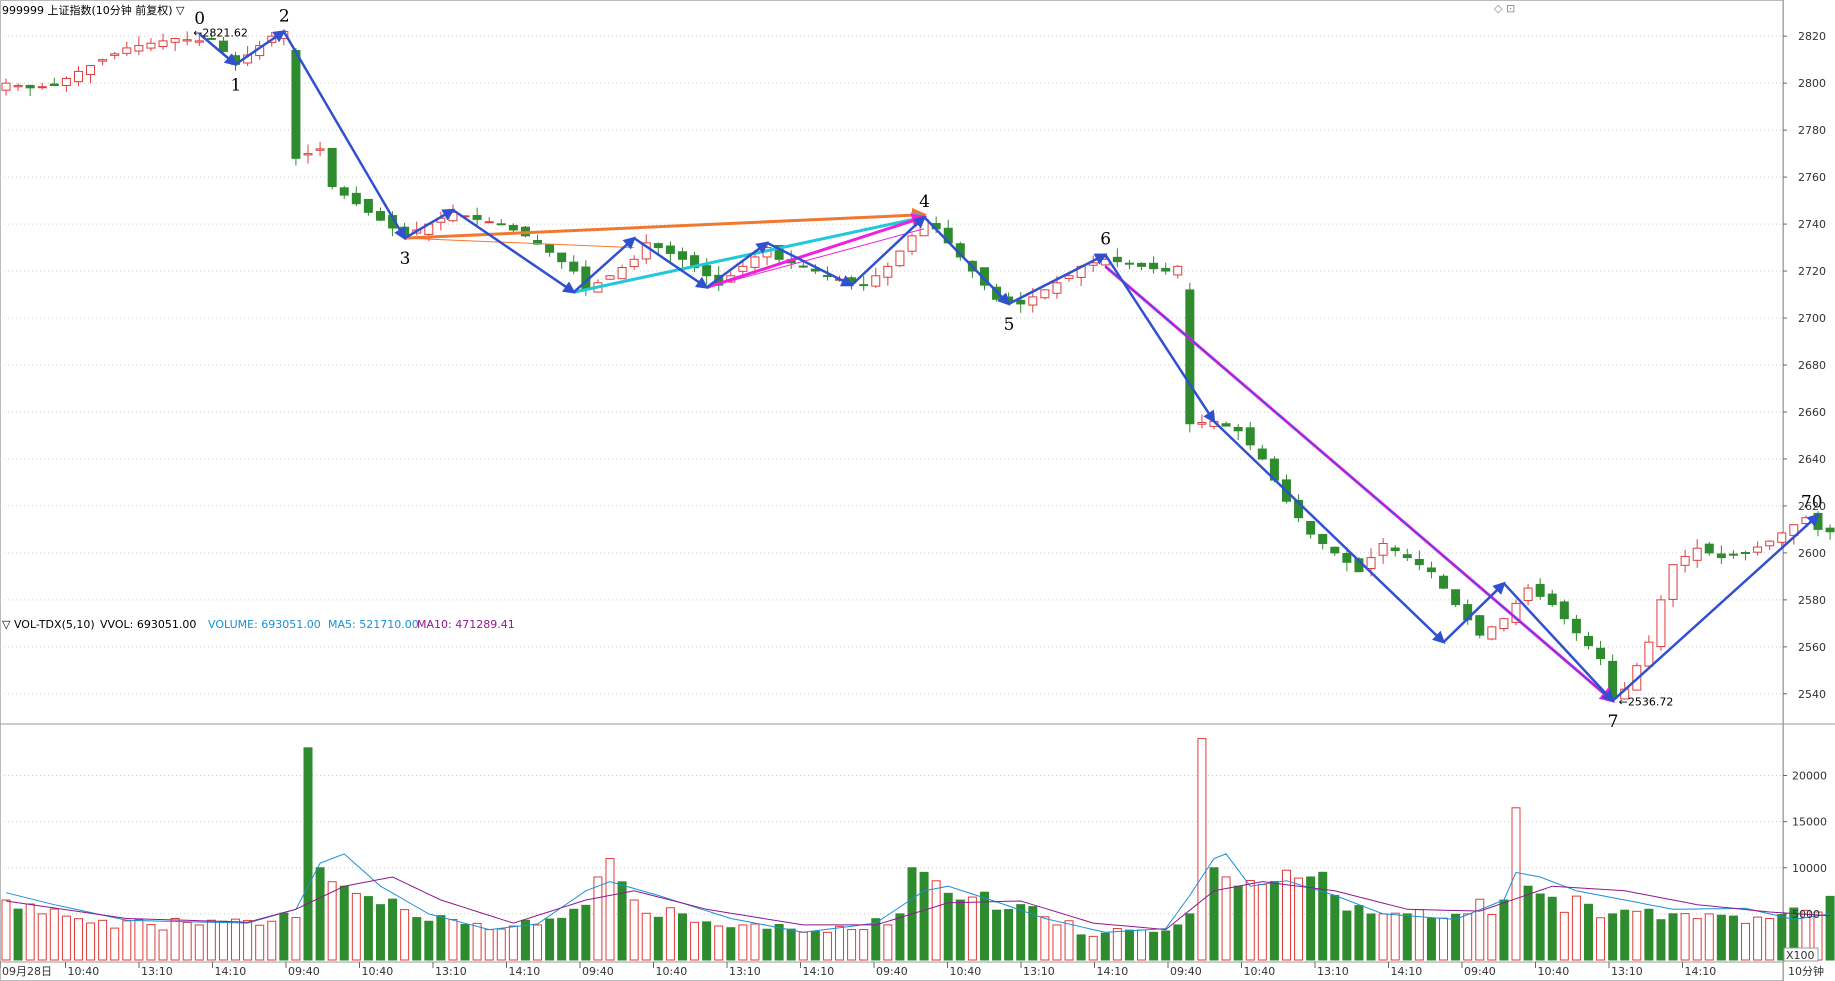 Image resolution: width=1835 pixels, height=981 pixels. Describe the element at coordinates (1646, 702) in the screenshot. I see `price-mark: ←2536.72` at that location.